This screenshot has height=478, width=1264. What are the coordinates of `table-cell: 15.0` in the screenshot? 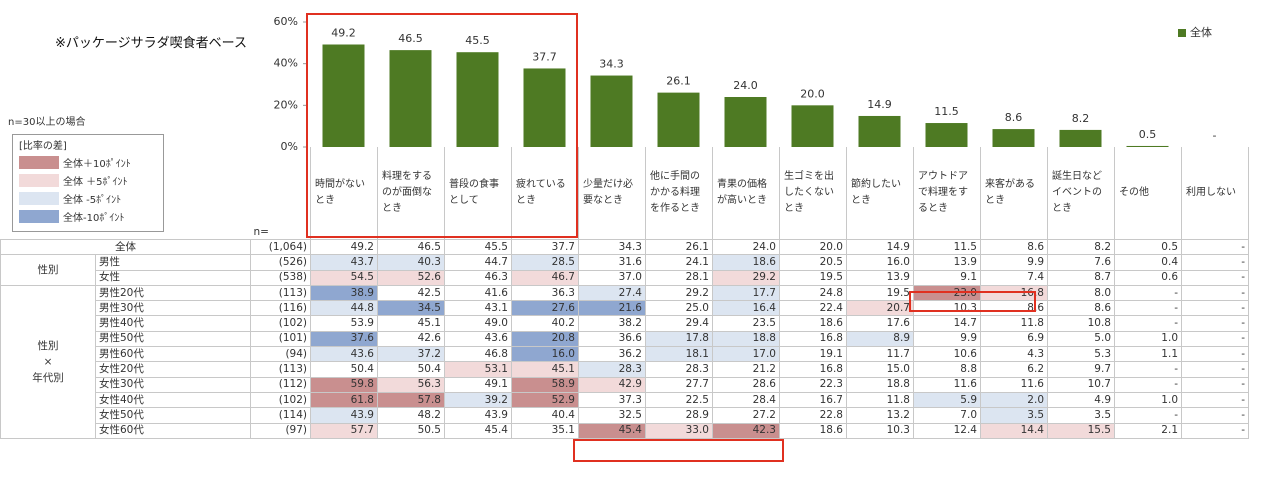 It's located at (880, 369).